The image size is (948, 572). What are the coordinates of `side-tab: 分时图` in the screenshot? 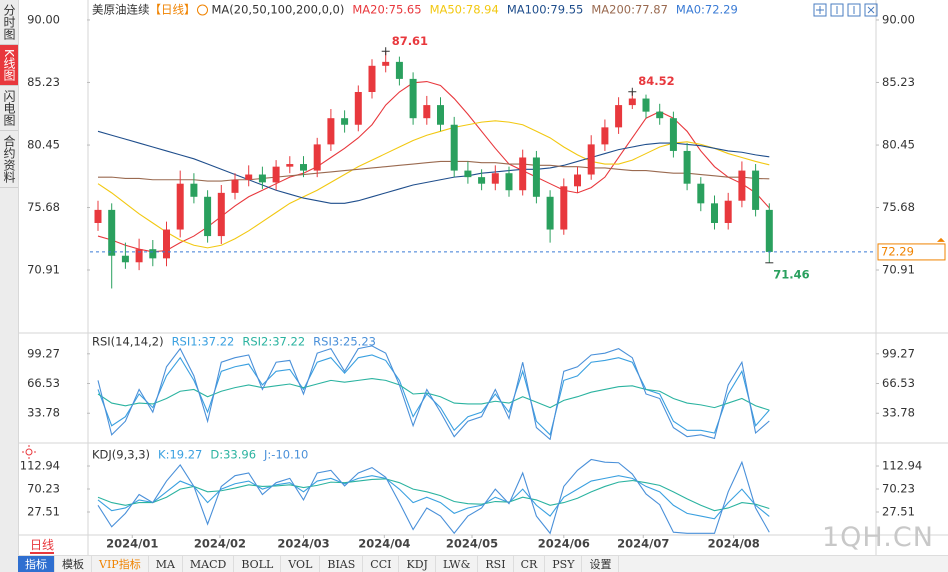 It's located at (9, 22).